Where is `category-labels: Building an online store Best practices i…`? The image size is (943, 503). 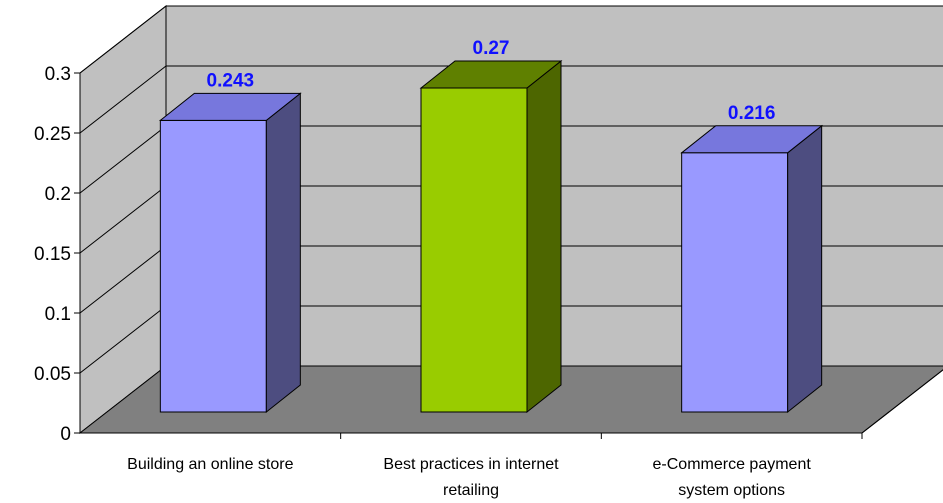
category-labels: Building an online store Best practices i… is located at coordinates (495, 466).